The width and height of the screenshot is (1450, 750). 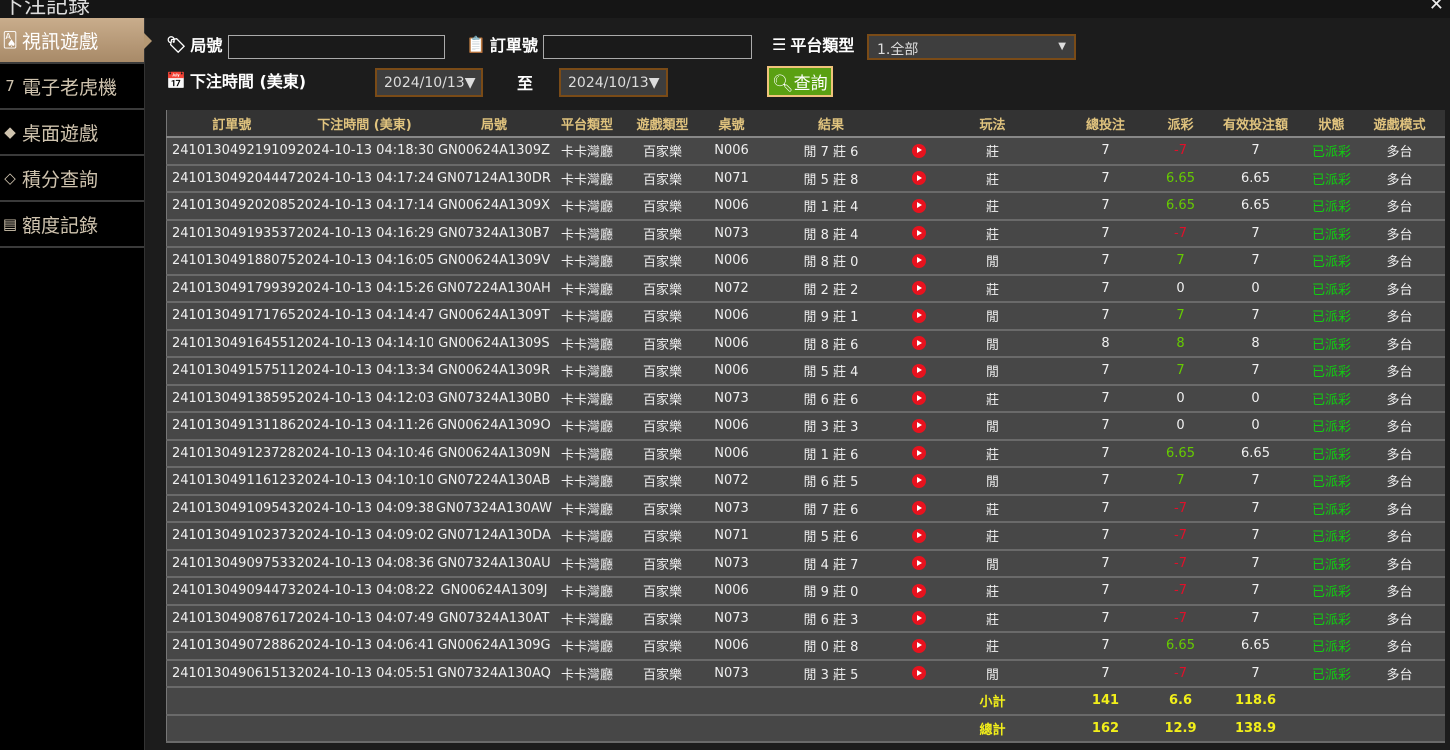 I want to click on cell-round-no: GN07324A130AQ, so click(x=494, y=673).